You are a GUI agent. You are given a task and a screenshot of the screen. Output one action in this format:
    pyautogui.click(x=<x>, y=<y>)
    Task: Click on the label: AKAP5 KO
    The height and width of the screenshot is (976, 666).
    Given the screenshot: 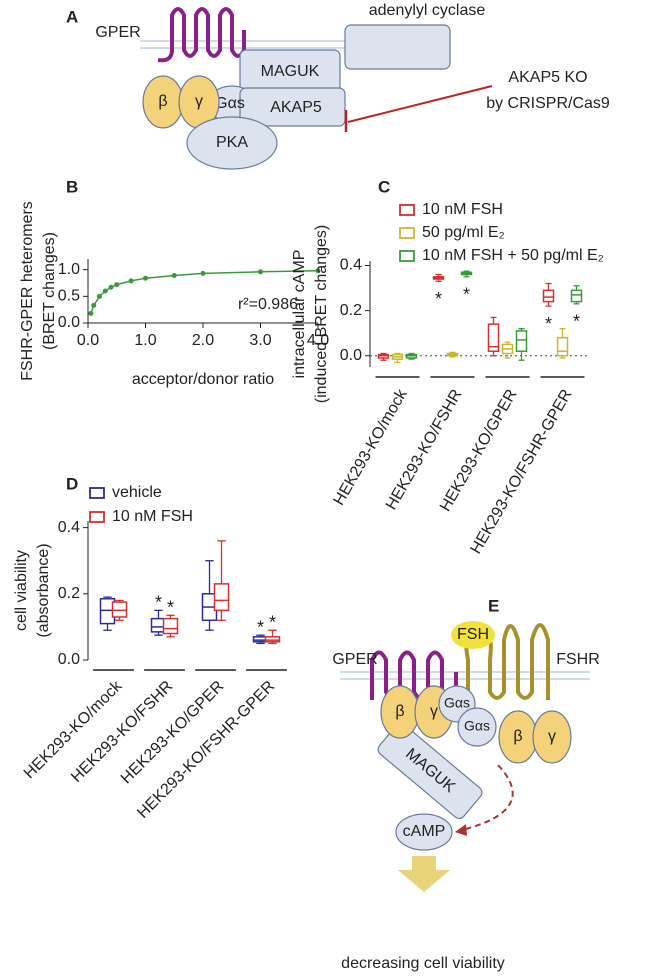 What is the action you would take?
    pyautogui.click(x=547, y=77)
    